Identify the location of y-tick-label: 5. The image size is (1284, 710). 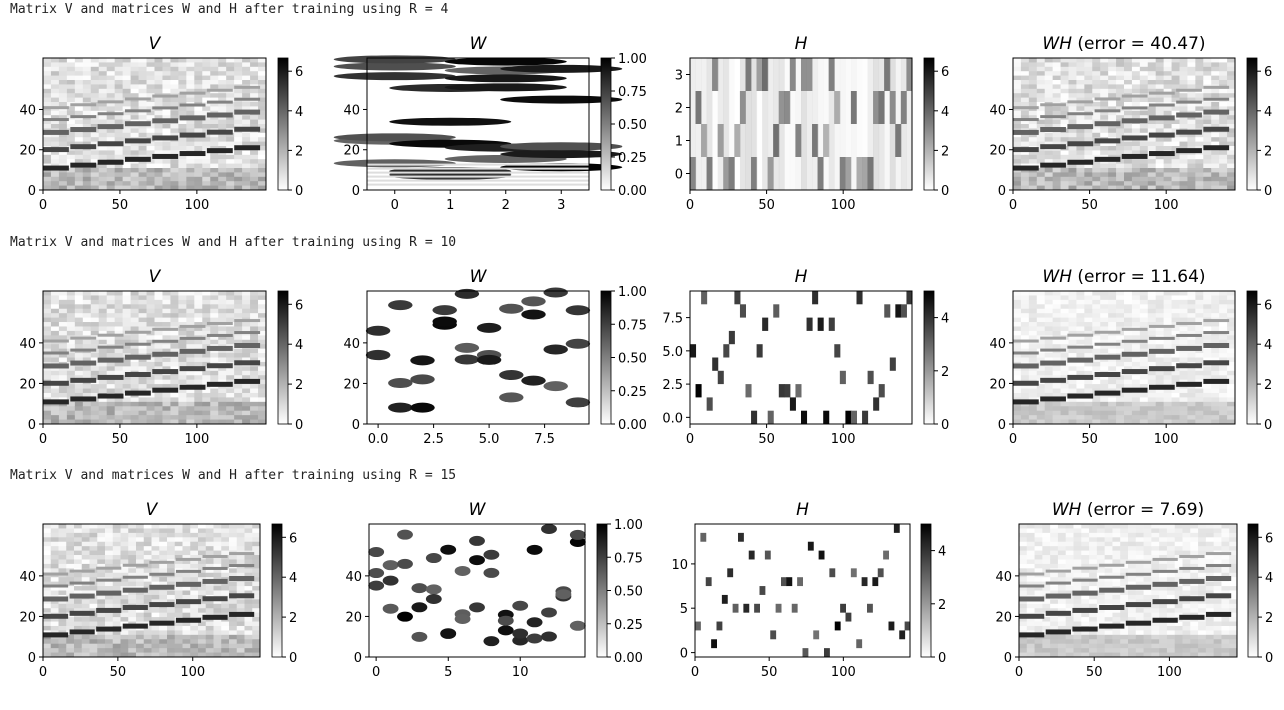
(684, 609).